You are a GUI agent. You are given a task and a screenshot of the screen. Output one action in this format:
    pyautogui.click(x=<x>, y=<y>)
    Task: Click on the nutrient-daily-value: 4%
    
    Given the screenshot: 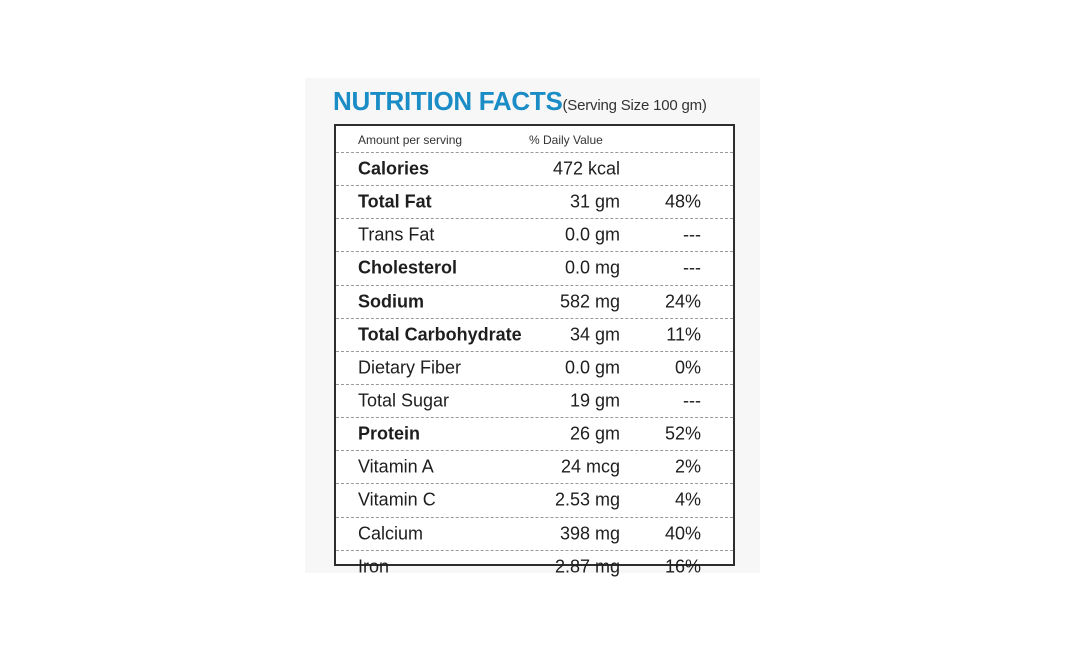 What is the action you would take?
    pyautogui.click(x=687, y=499)
    